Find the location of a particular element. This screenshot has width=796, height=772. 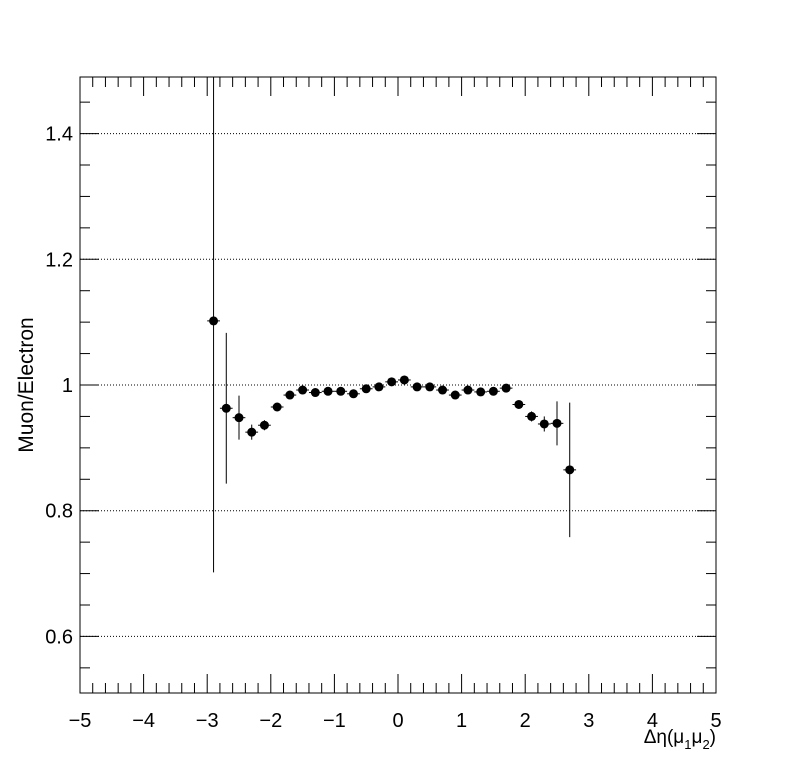

x-tick-labels: −5 −4 −3 −2 −1 0 1 2 3 4 5 is located at coordinates (395, 721).